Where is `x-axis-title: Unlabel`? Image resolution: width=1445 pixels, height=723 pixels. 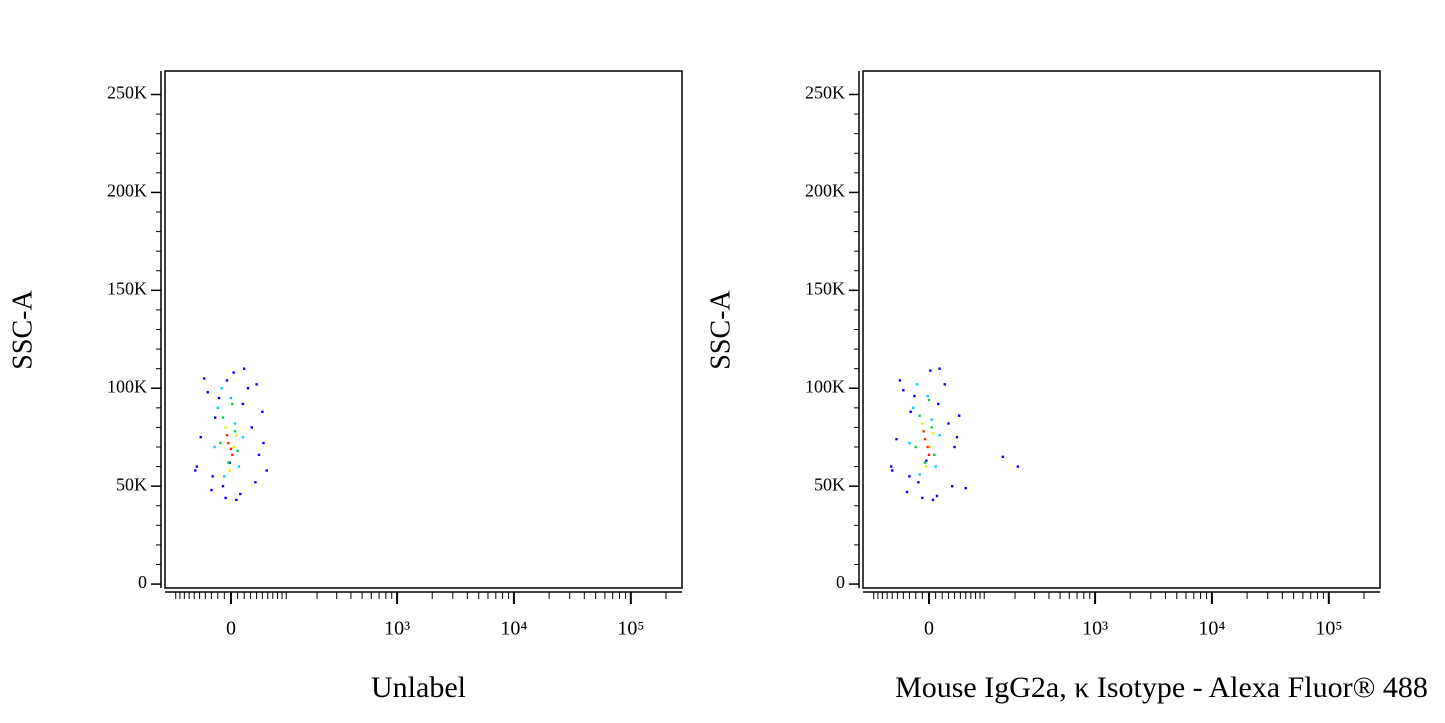 x-axis-title: Unlabel is located at coordinates (418, 687).